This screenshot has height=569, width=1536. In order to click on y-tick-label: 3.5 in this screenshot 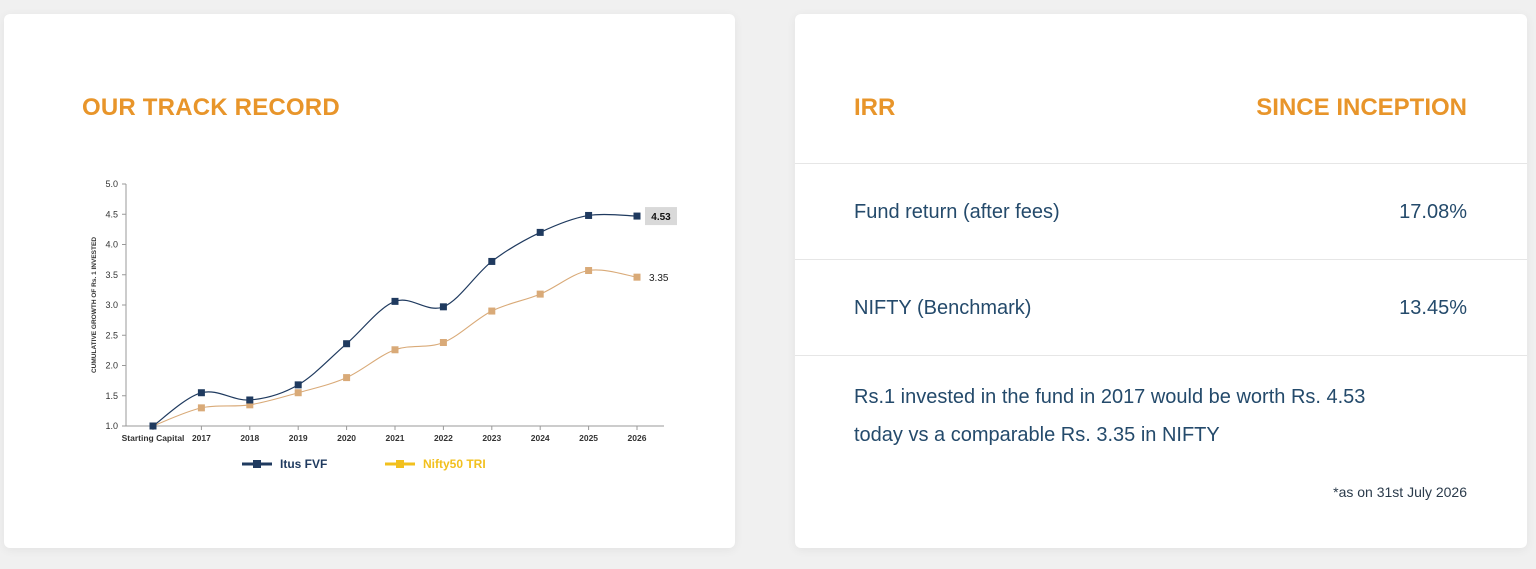, I will do `click(111, 275)`.